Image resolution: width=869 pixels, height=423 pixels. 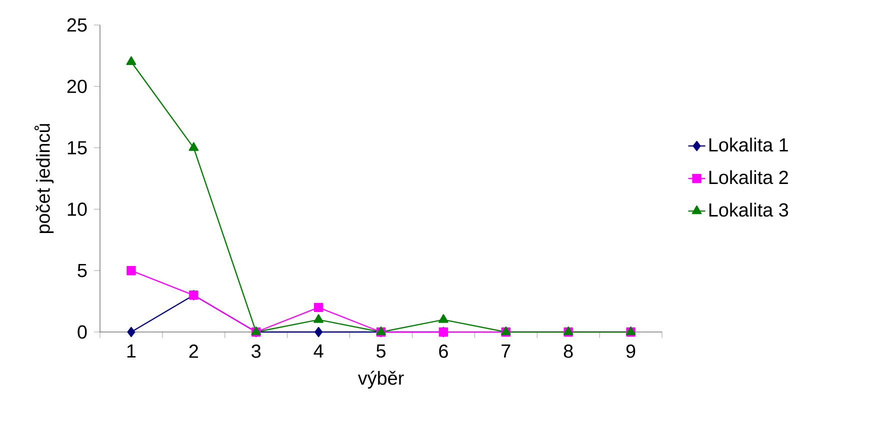 I want to click on x-tick-label: 2, so click(x=193, y=351).